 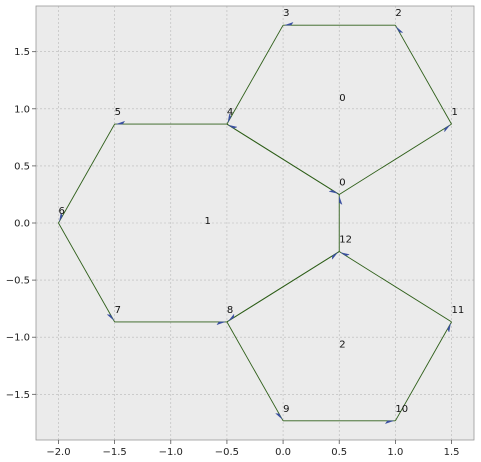 What do you see at coordinates (22, 166) in the screenshot?
I see `y-tick-label: 0.5` at bounding box center [22, 166].